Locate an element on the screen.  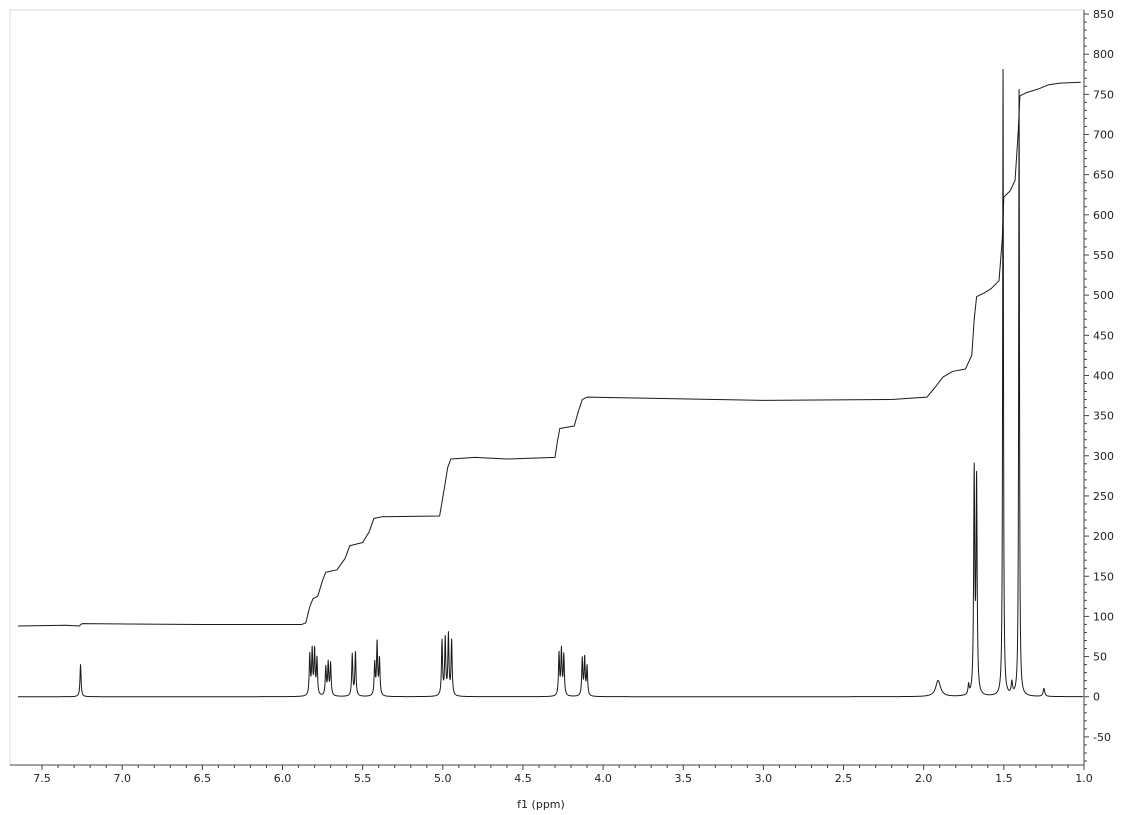
y-tick-label: 150 is located at coordinates (1103, 576).